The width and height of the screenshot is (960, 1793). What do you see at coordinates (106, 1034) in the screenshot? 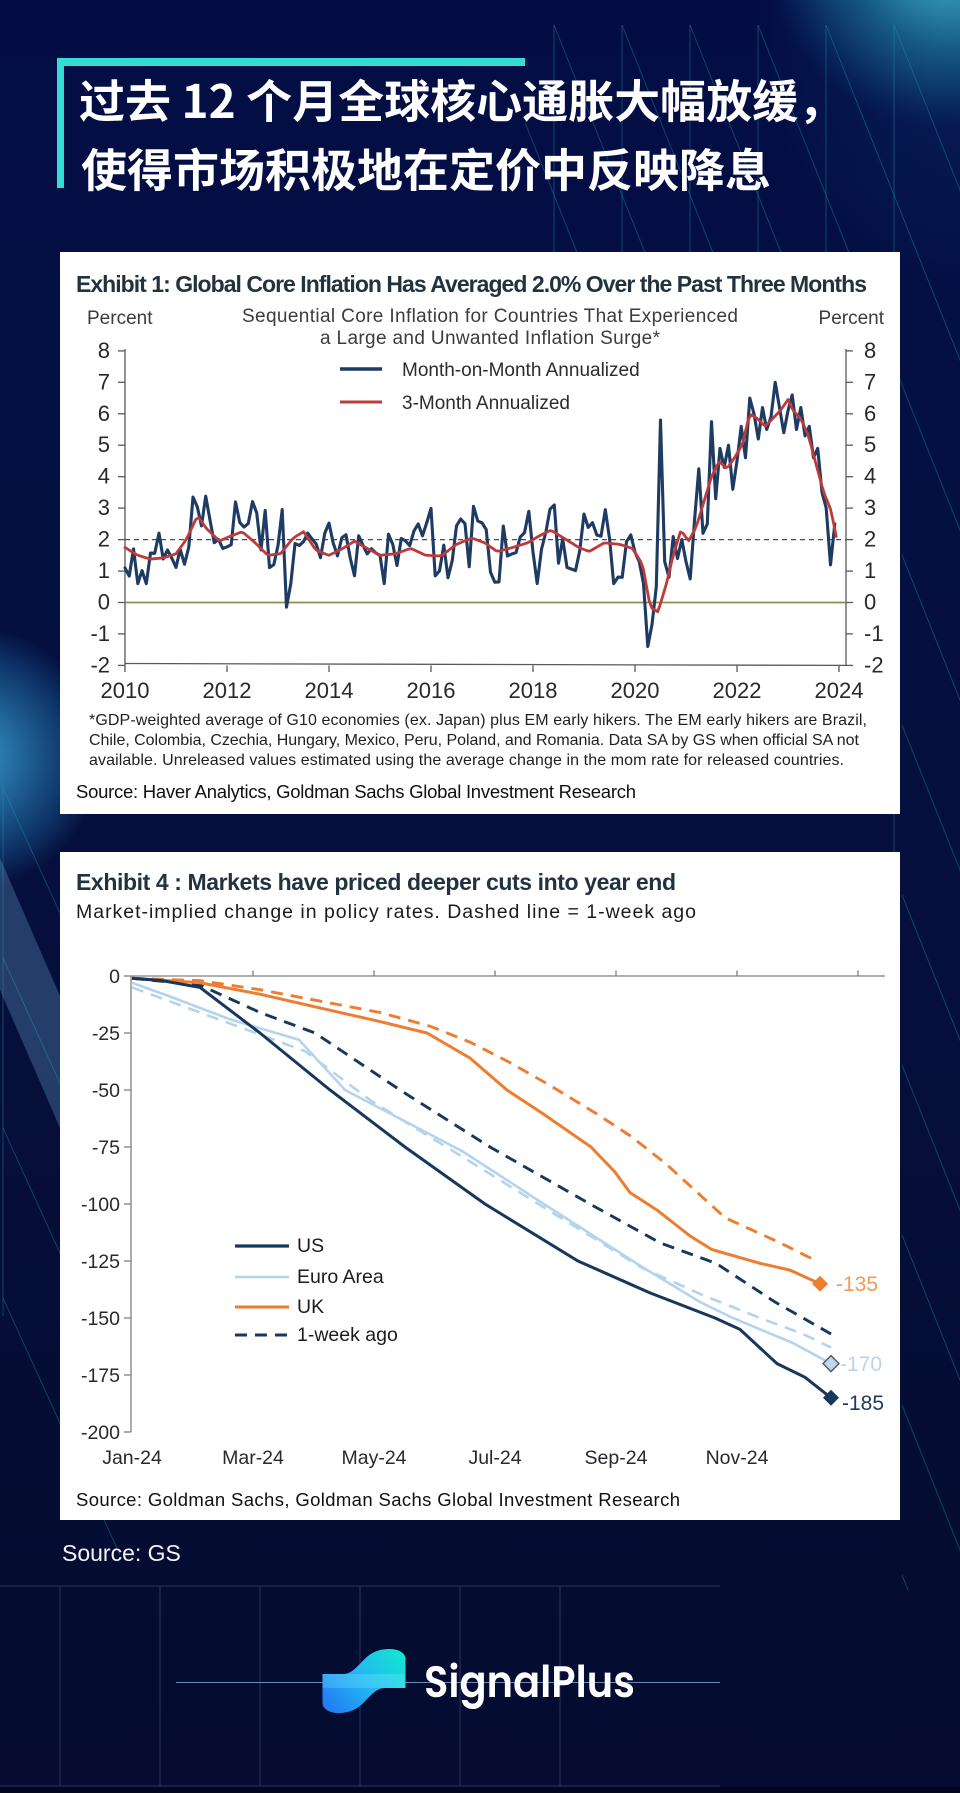
I see `svg-text: -25` at bounding box center [106, 1034].